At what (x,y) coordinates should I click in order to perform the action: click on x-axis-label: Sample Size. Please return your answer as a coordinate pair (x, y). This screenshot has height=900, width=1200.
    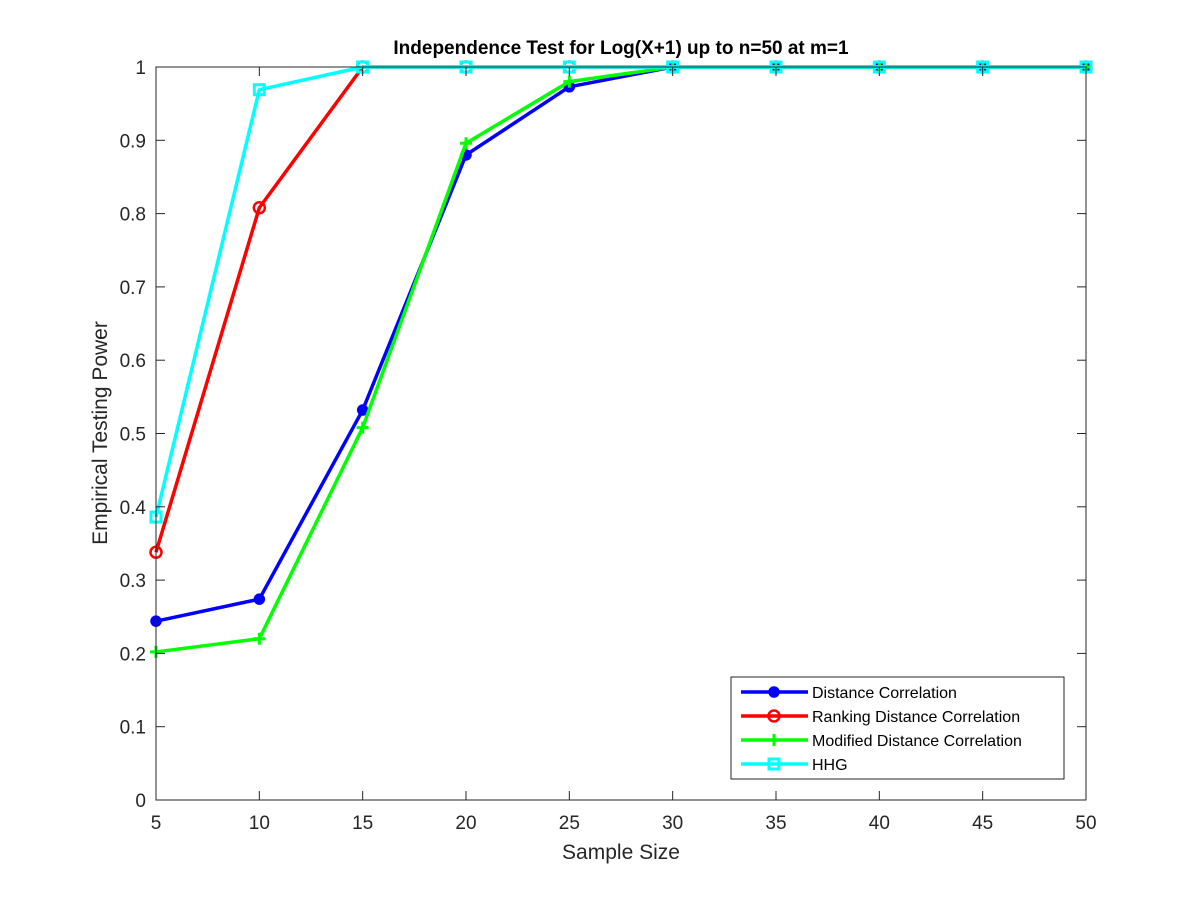
    Looking at the image, I should click on (621, 852).